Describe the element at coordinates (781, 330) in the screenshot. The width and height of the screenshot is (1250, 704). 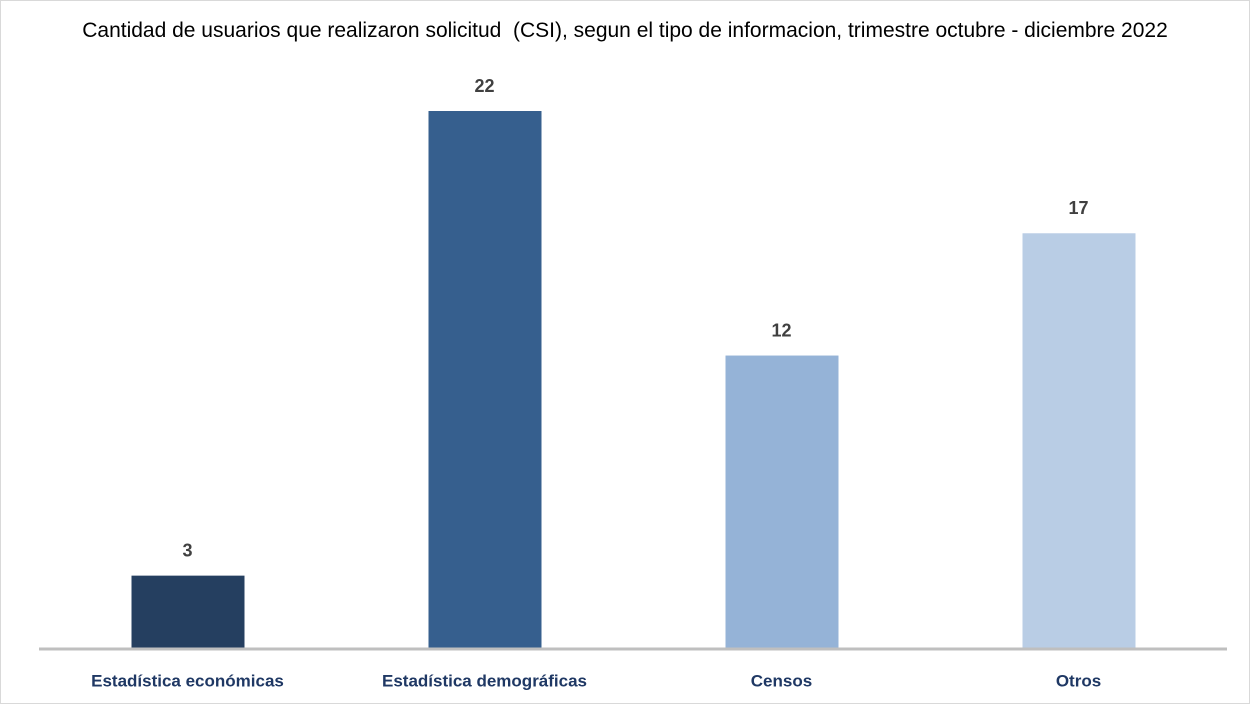
I see `data-label: 12` at that location.